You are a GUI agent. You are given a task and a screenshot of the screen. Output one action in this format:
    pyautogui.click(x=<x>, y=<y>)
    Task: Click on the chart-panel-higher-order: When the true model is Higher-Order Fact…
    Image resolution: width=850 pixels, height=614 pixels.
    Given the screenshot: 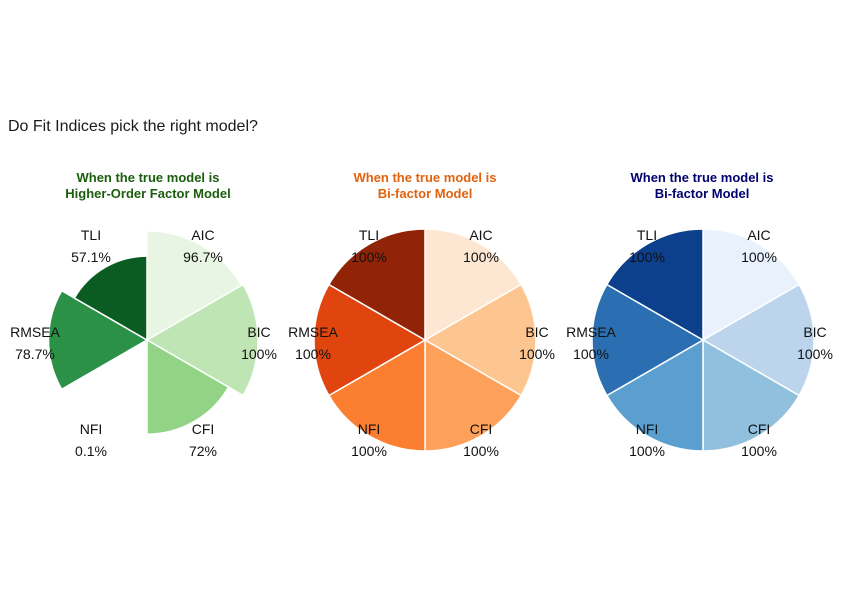 What is the action you would take?
    pyautogui.click(x=143, y=314)
    